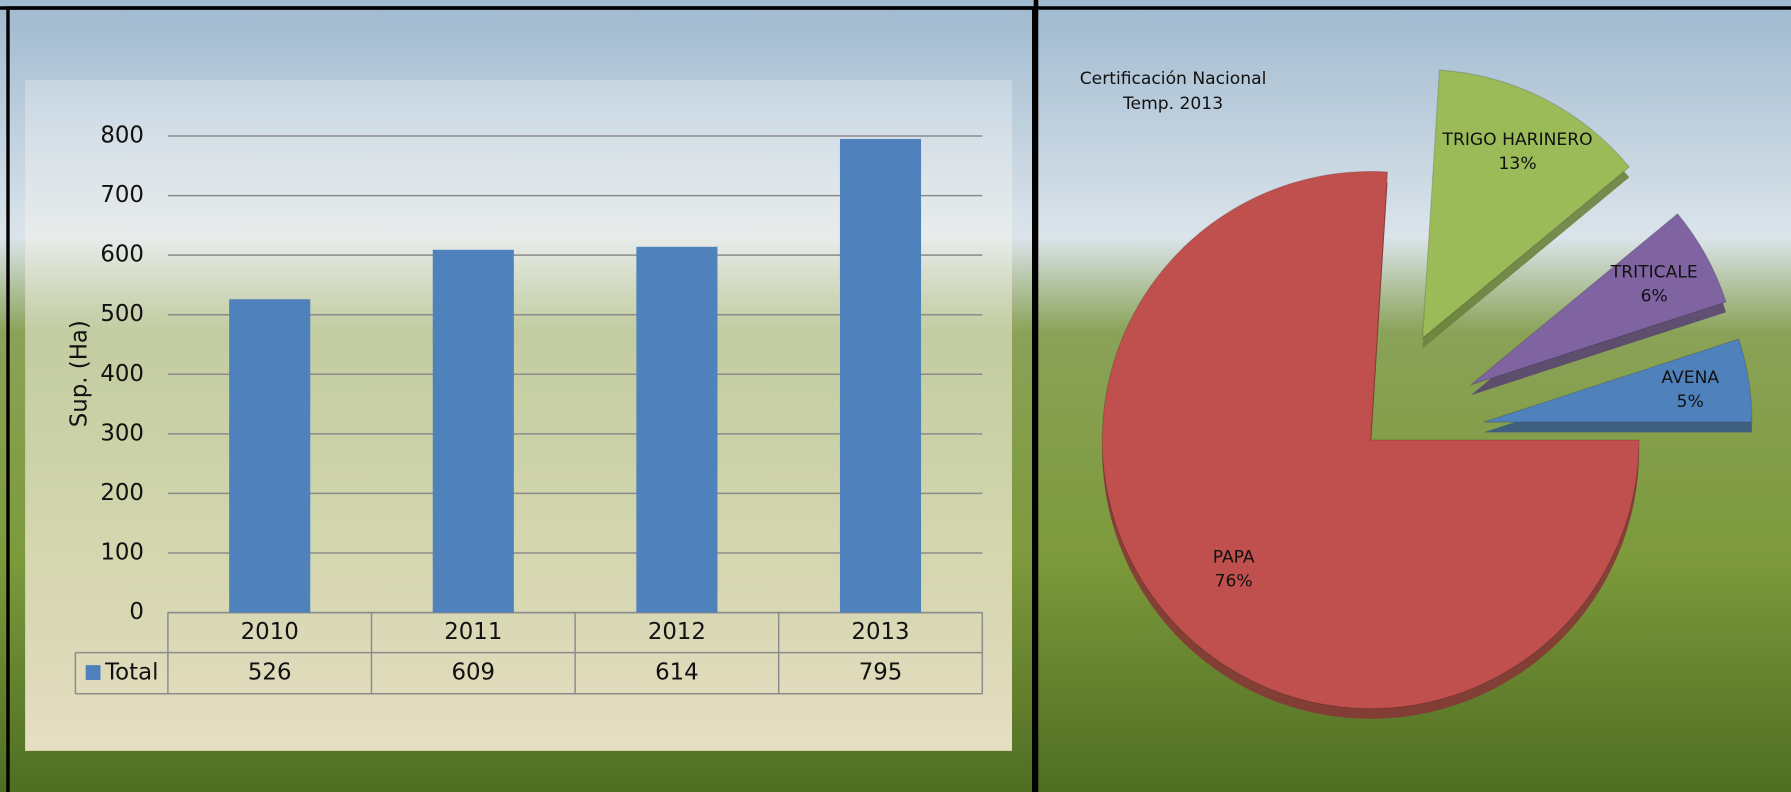 The image size is (1791, 792). Describe the element at coordinates (131, 673) in the screenshot. I see `legend-label: Total` at that location.